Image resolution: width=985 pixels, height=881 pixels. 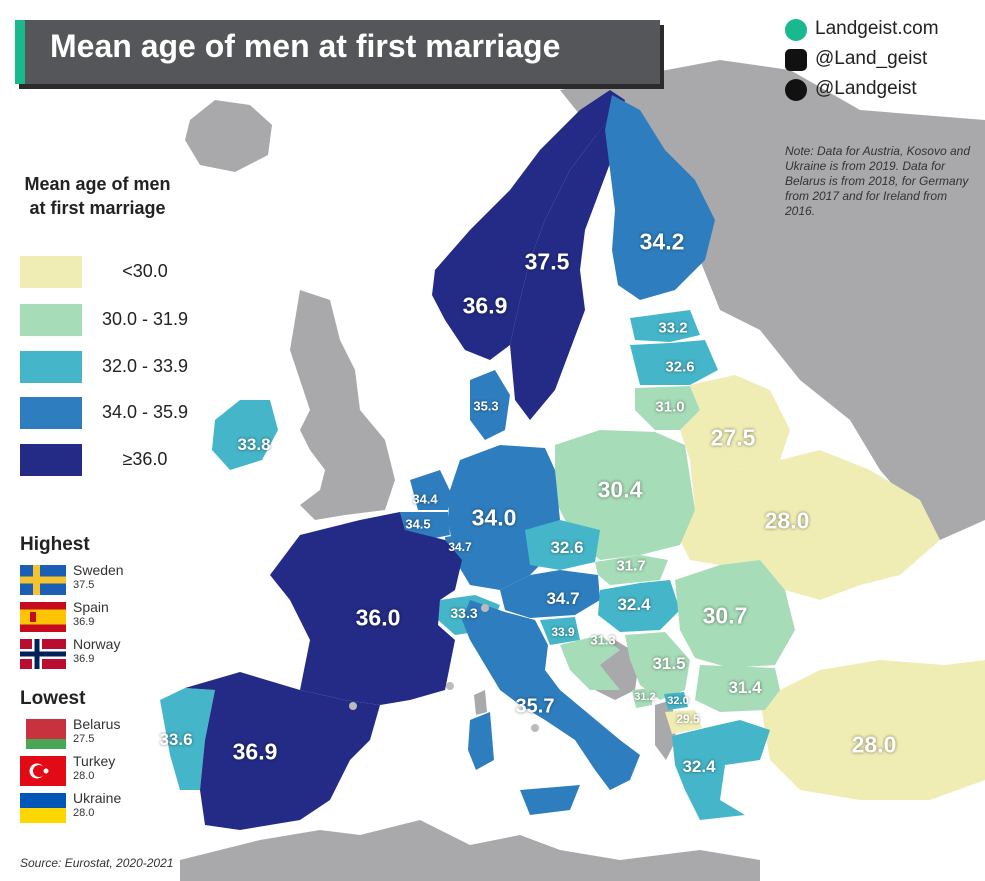 What do you see at coordinates (100, 617) in the screenshot?
I see `highest-item: Spain 36.9` at bounding box center [100, 617].